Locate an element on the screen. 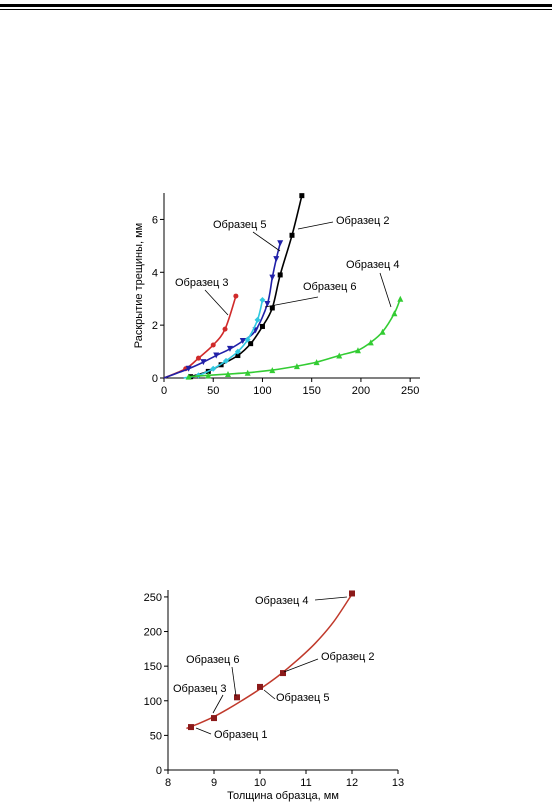 The width and height of the screenshot is (552, 806). x-tick-label: 9 is located at coordinates (214, 783).